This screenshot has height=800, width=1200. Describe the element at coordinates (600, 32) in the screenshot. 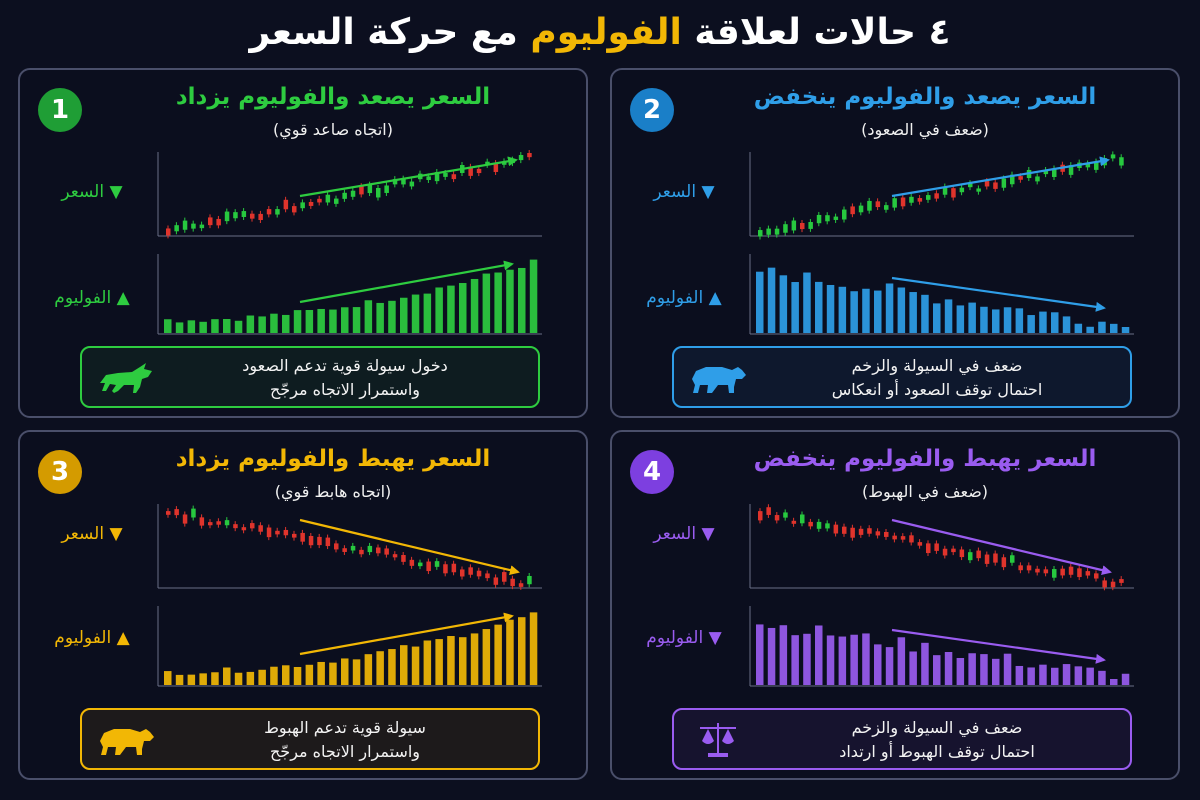

I see `page-title: ٤ حالات لعلاقة الفوليوم مع حركة السعر` at that location.